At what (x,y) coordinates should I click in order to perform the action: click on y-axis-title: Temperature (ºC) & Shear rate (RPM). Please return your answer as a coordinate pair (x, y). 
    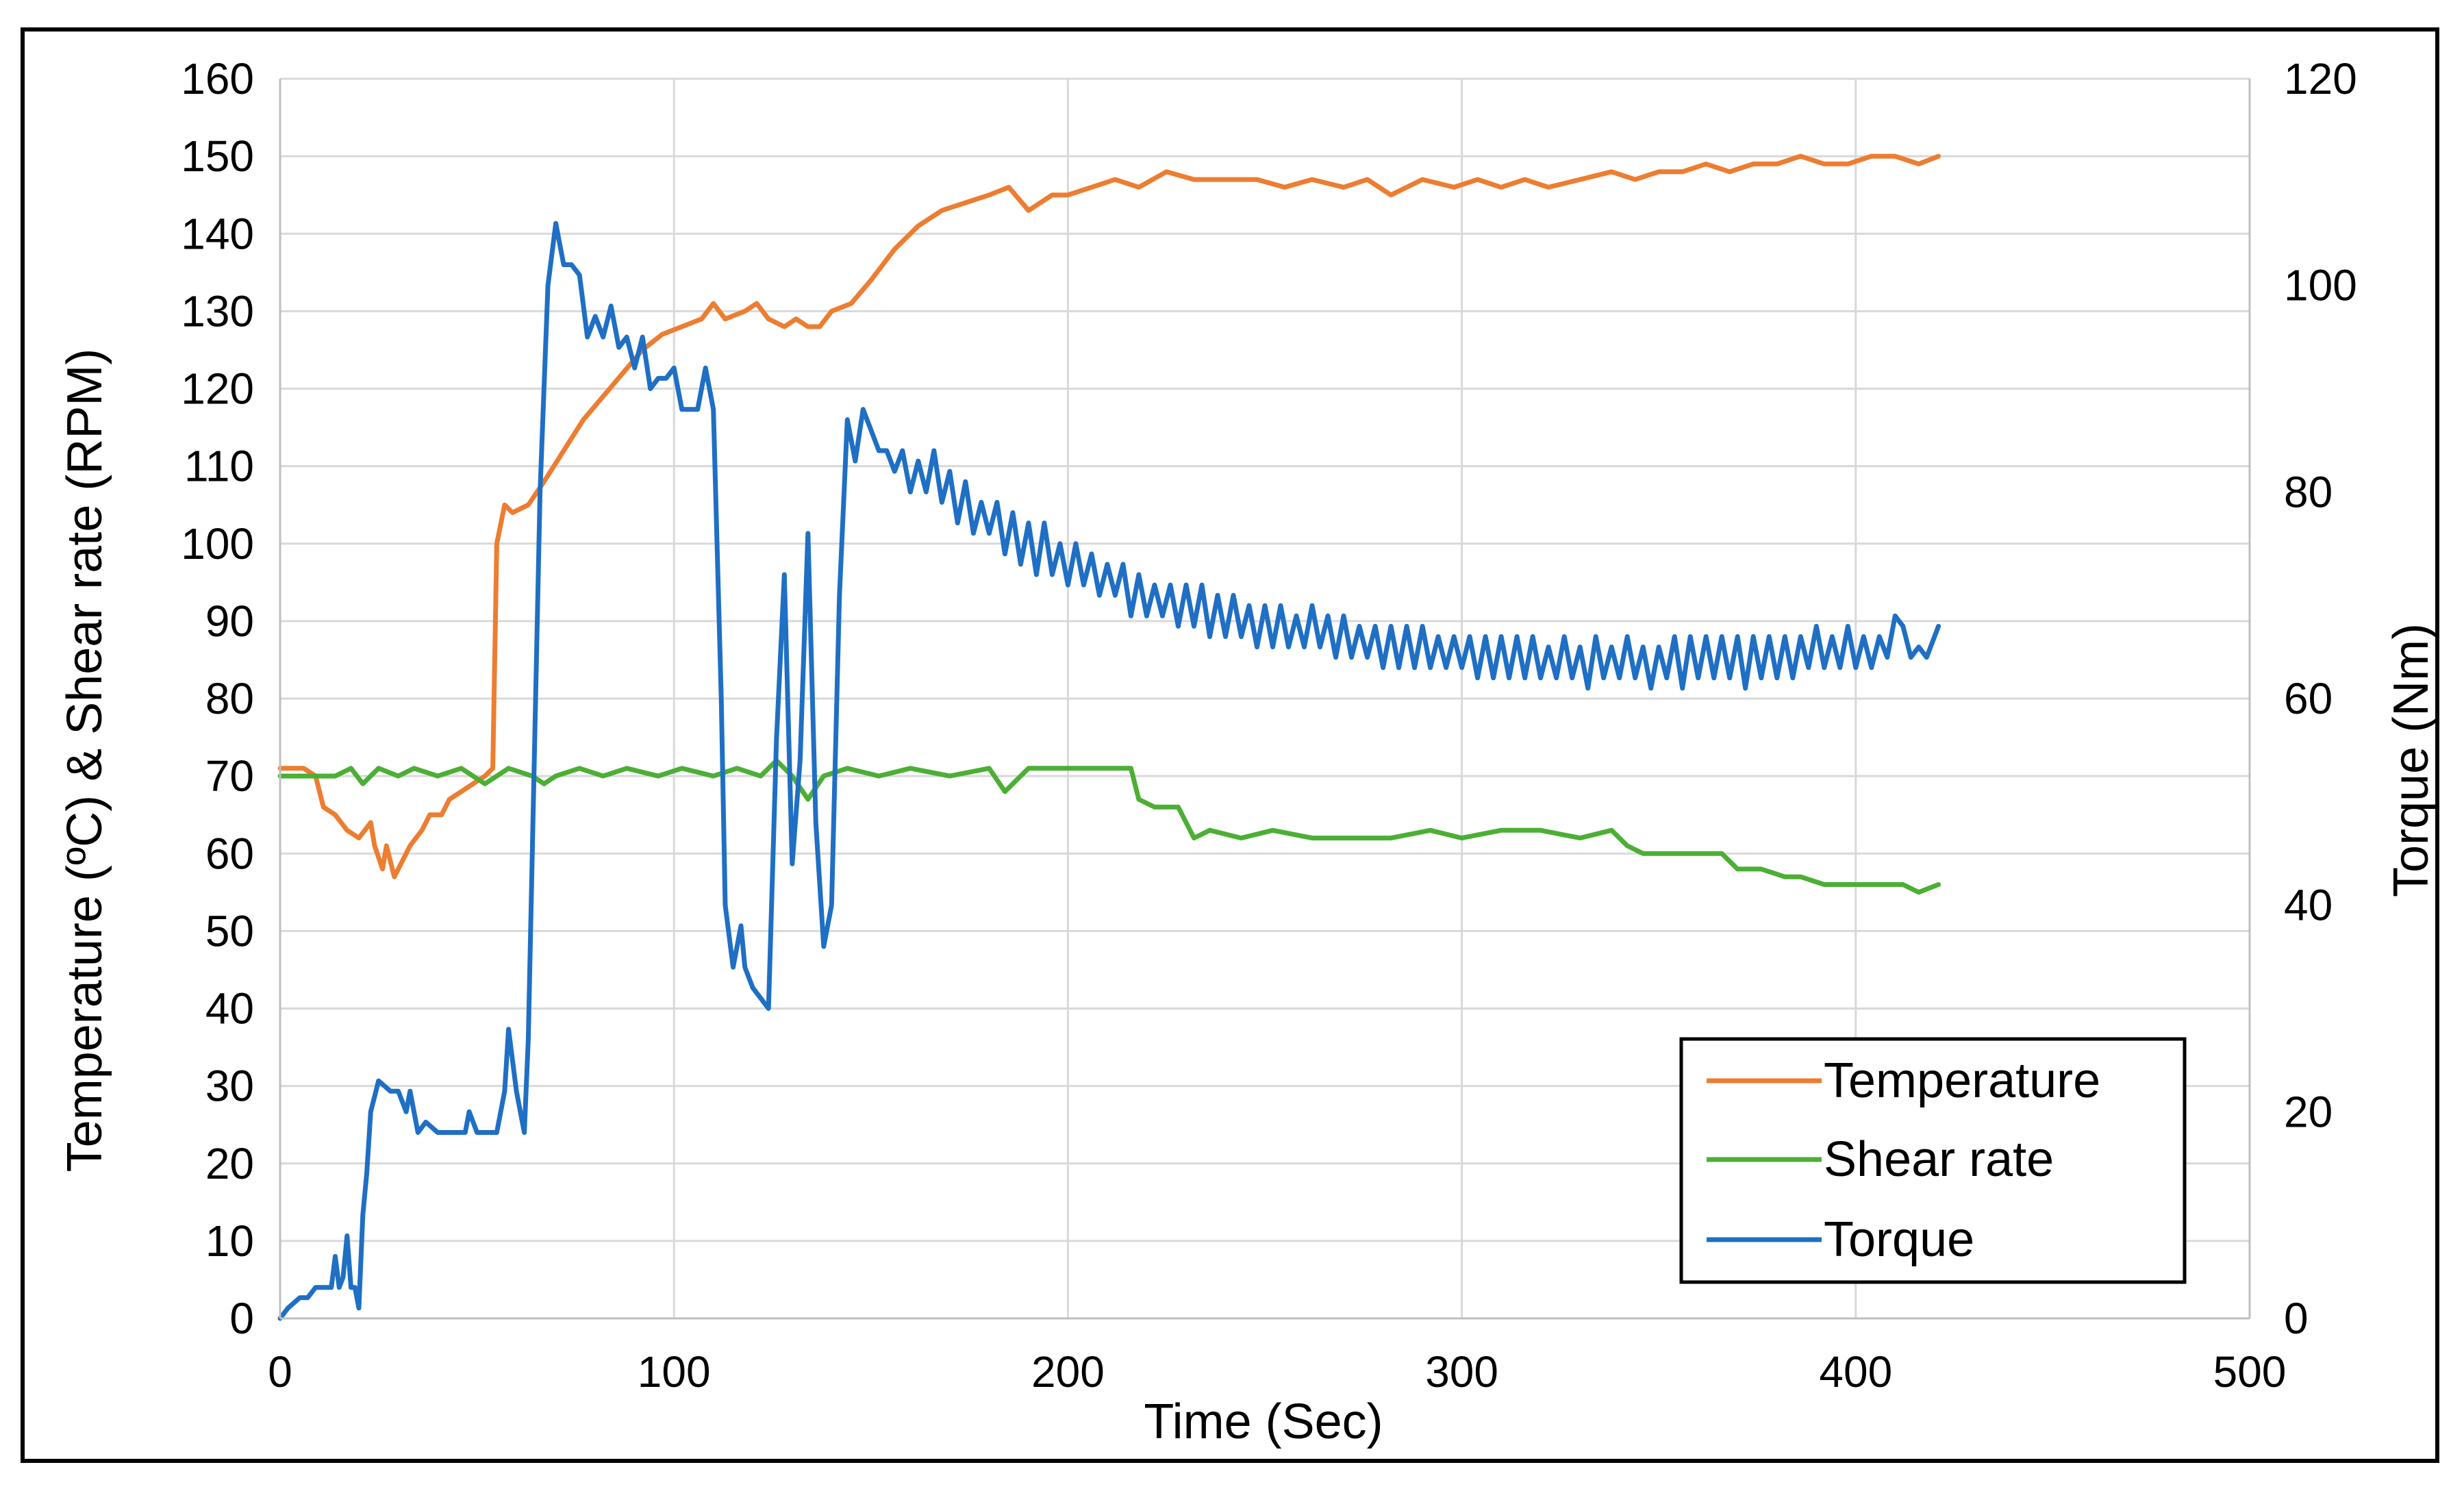
    Looking at the image, I should click on (85, 761).